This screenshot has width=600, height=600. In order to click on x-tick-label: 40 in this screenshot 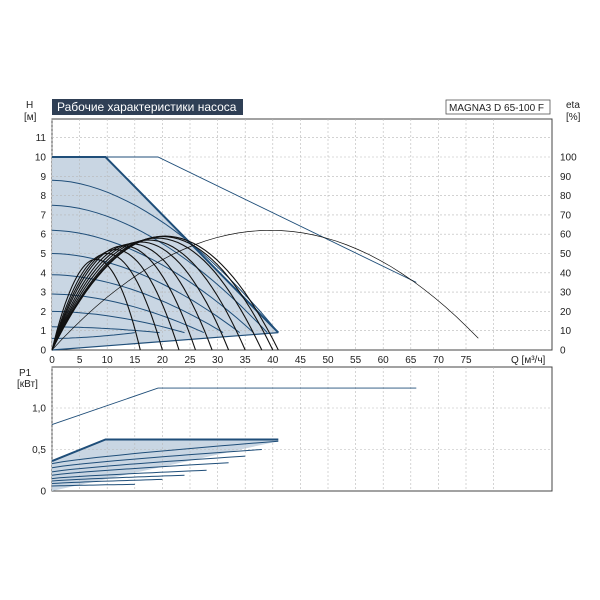, I will do `click(273, 360)`.